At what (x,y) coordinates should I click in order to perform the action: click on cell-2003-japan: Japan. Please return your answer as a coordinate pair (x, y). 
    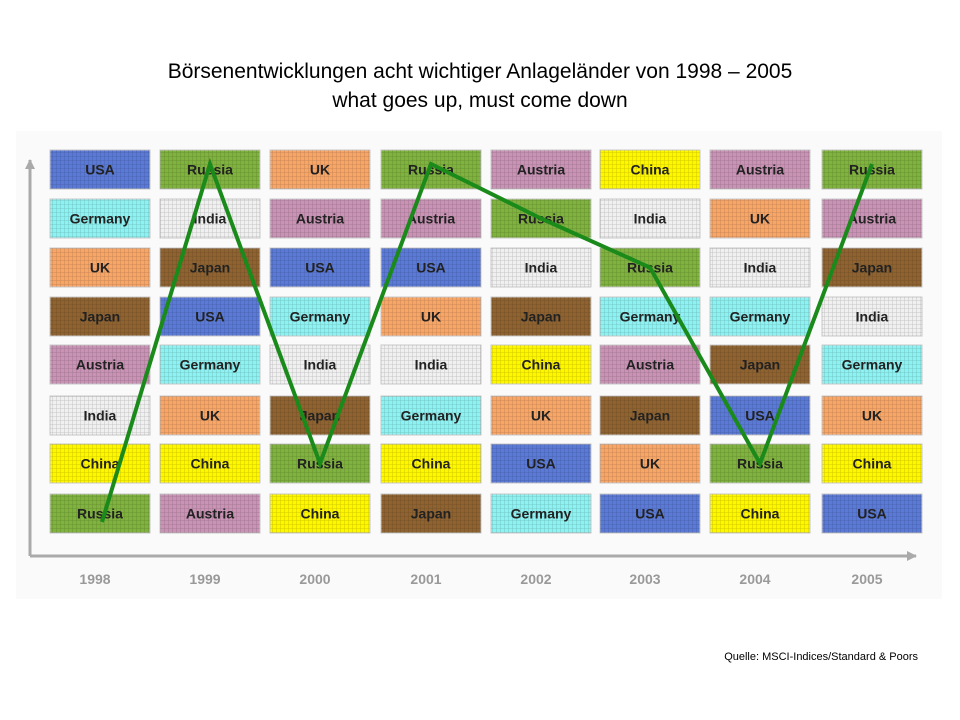
    Looking at the image, I should click on (650, 415).